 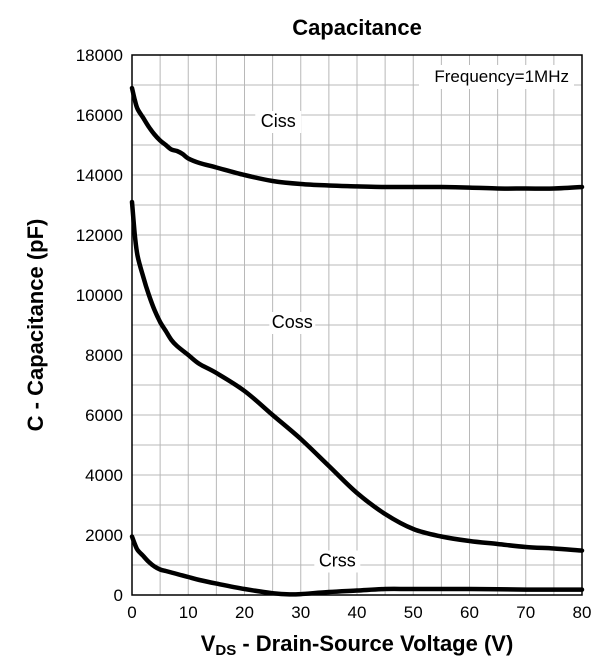 I want to click on x-axis-label-rest: - Drain-Source Voltage (V), so click(x=374, y=643).